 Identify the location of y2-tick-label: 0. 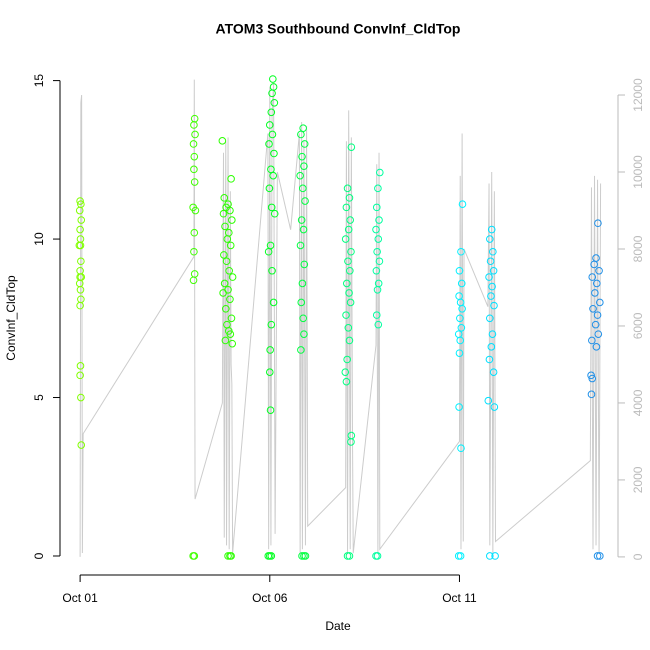
(638, 556).